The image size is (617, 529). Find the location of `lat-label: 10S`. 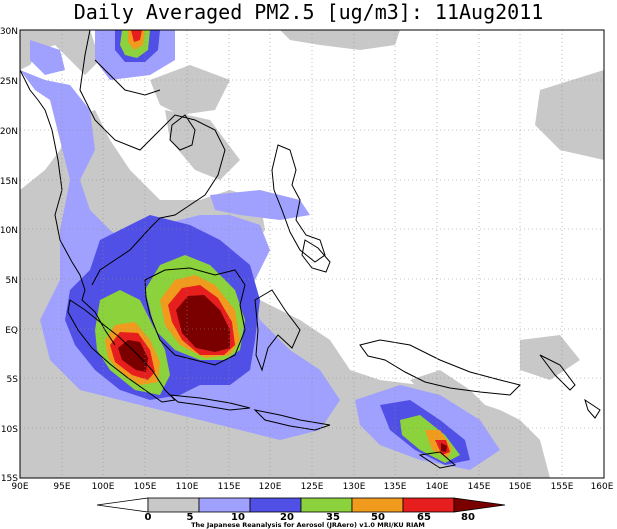

lat-label: 10S is located at coordinates (9, 430).